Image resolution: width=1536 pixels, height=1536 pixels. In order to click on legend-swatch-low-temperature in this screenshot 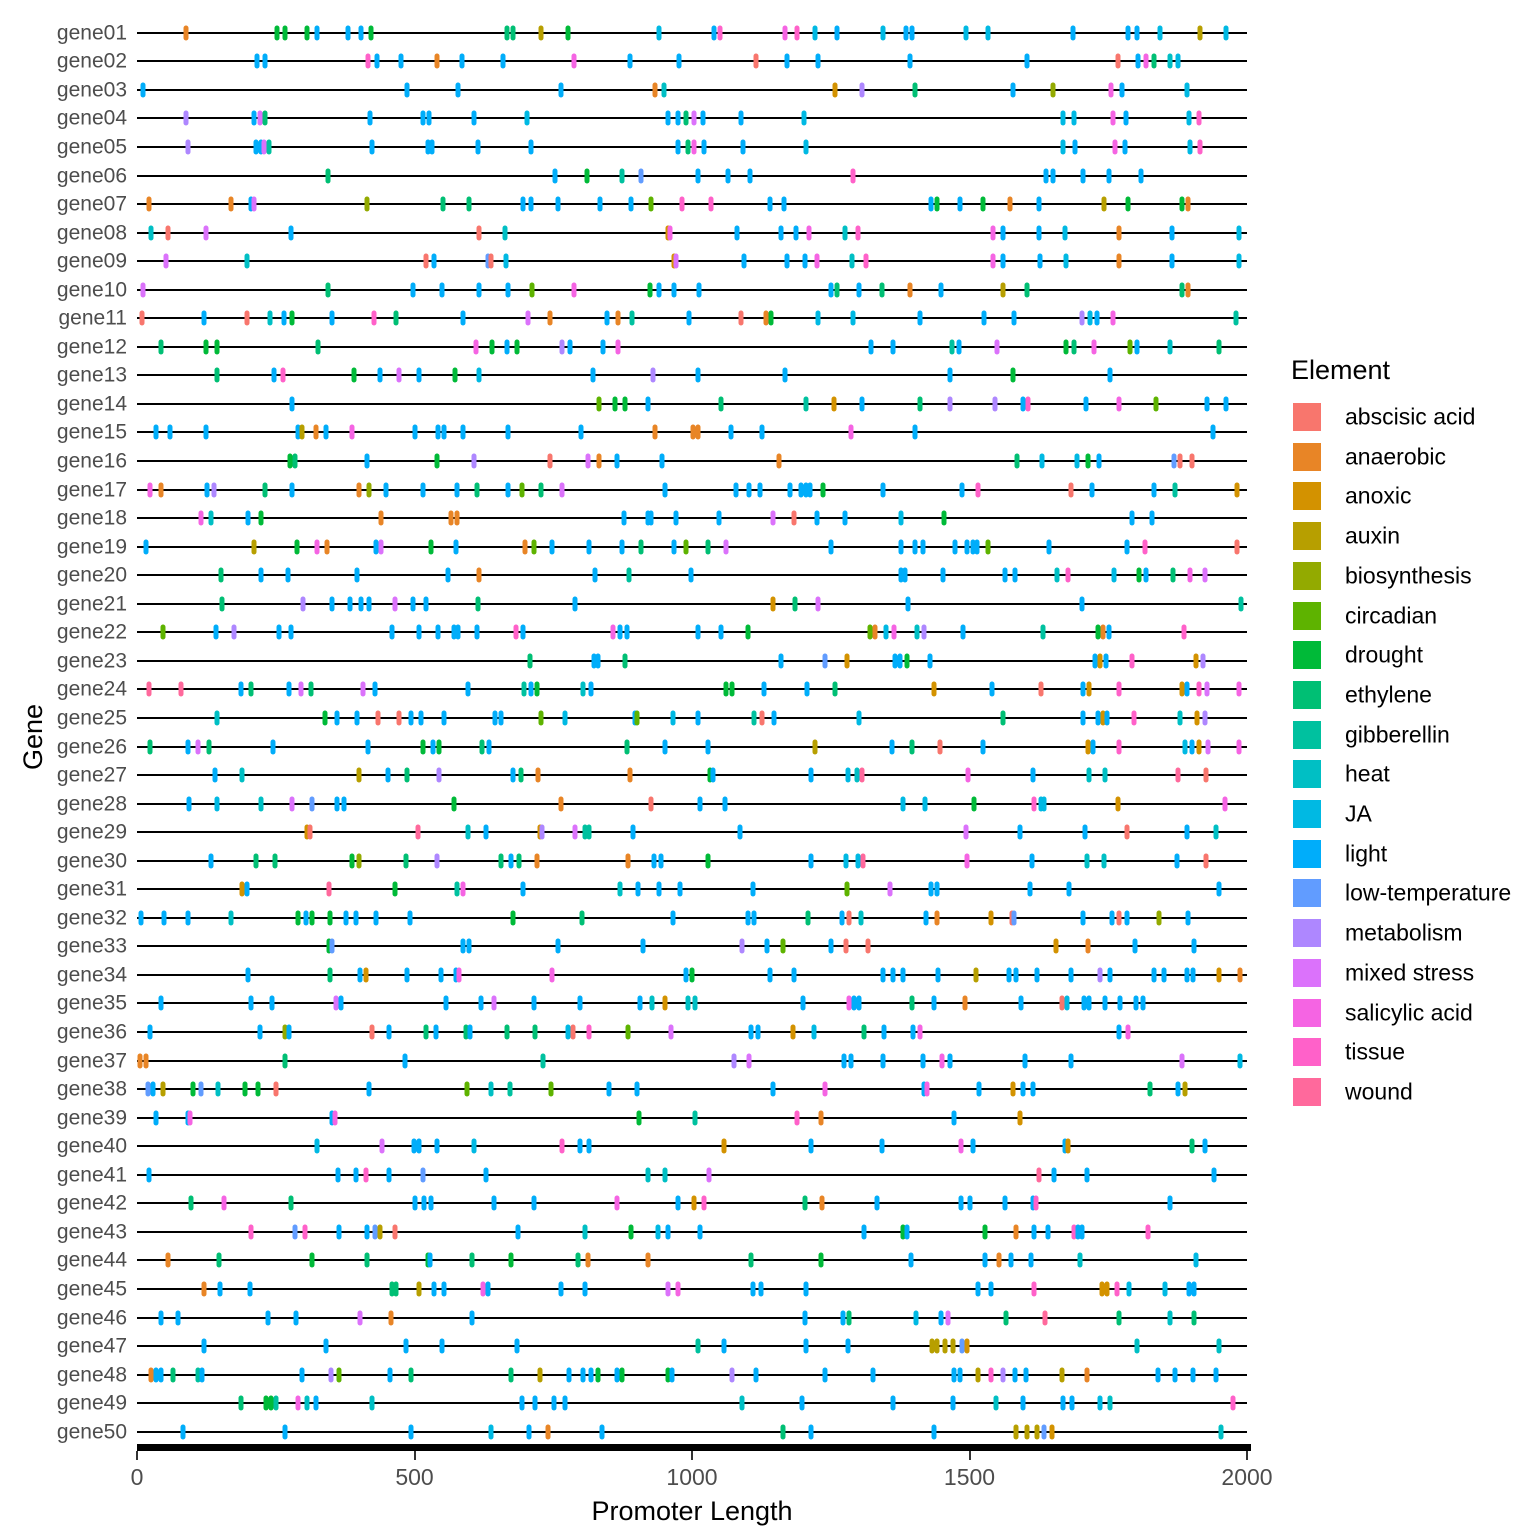, I will do `click(1307, 893)`.